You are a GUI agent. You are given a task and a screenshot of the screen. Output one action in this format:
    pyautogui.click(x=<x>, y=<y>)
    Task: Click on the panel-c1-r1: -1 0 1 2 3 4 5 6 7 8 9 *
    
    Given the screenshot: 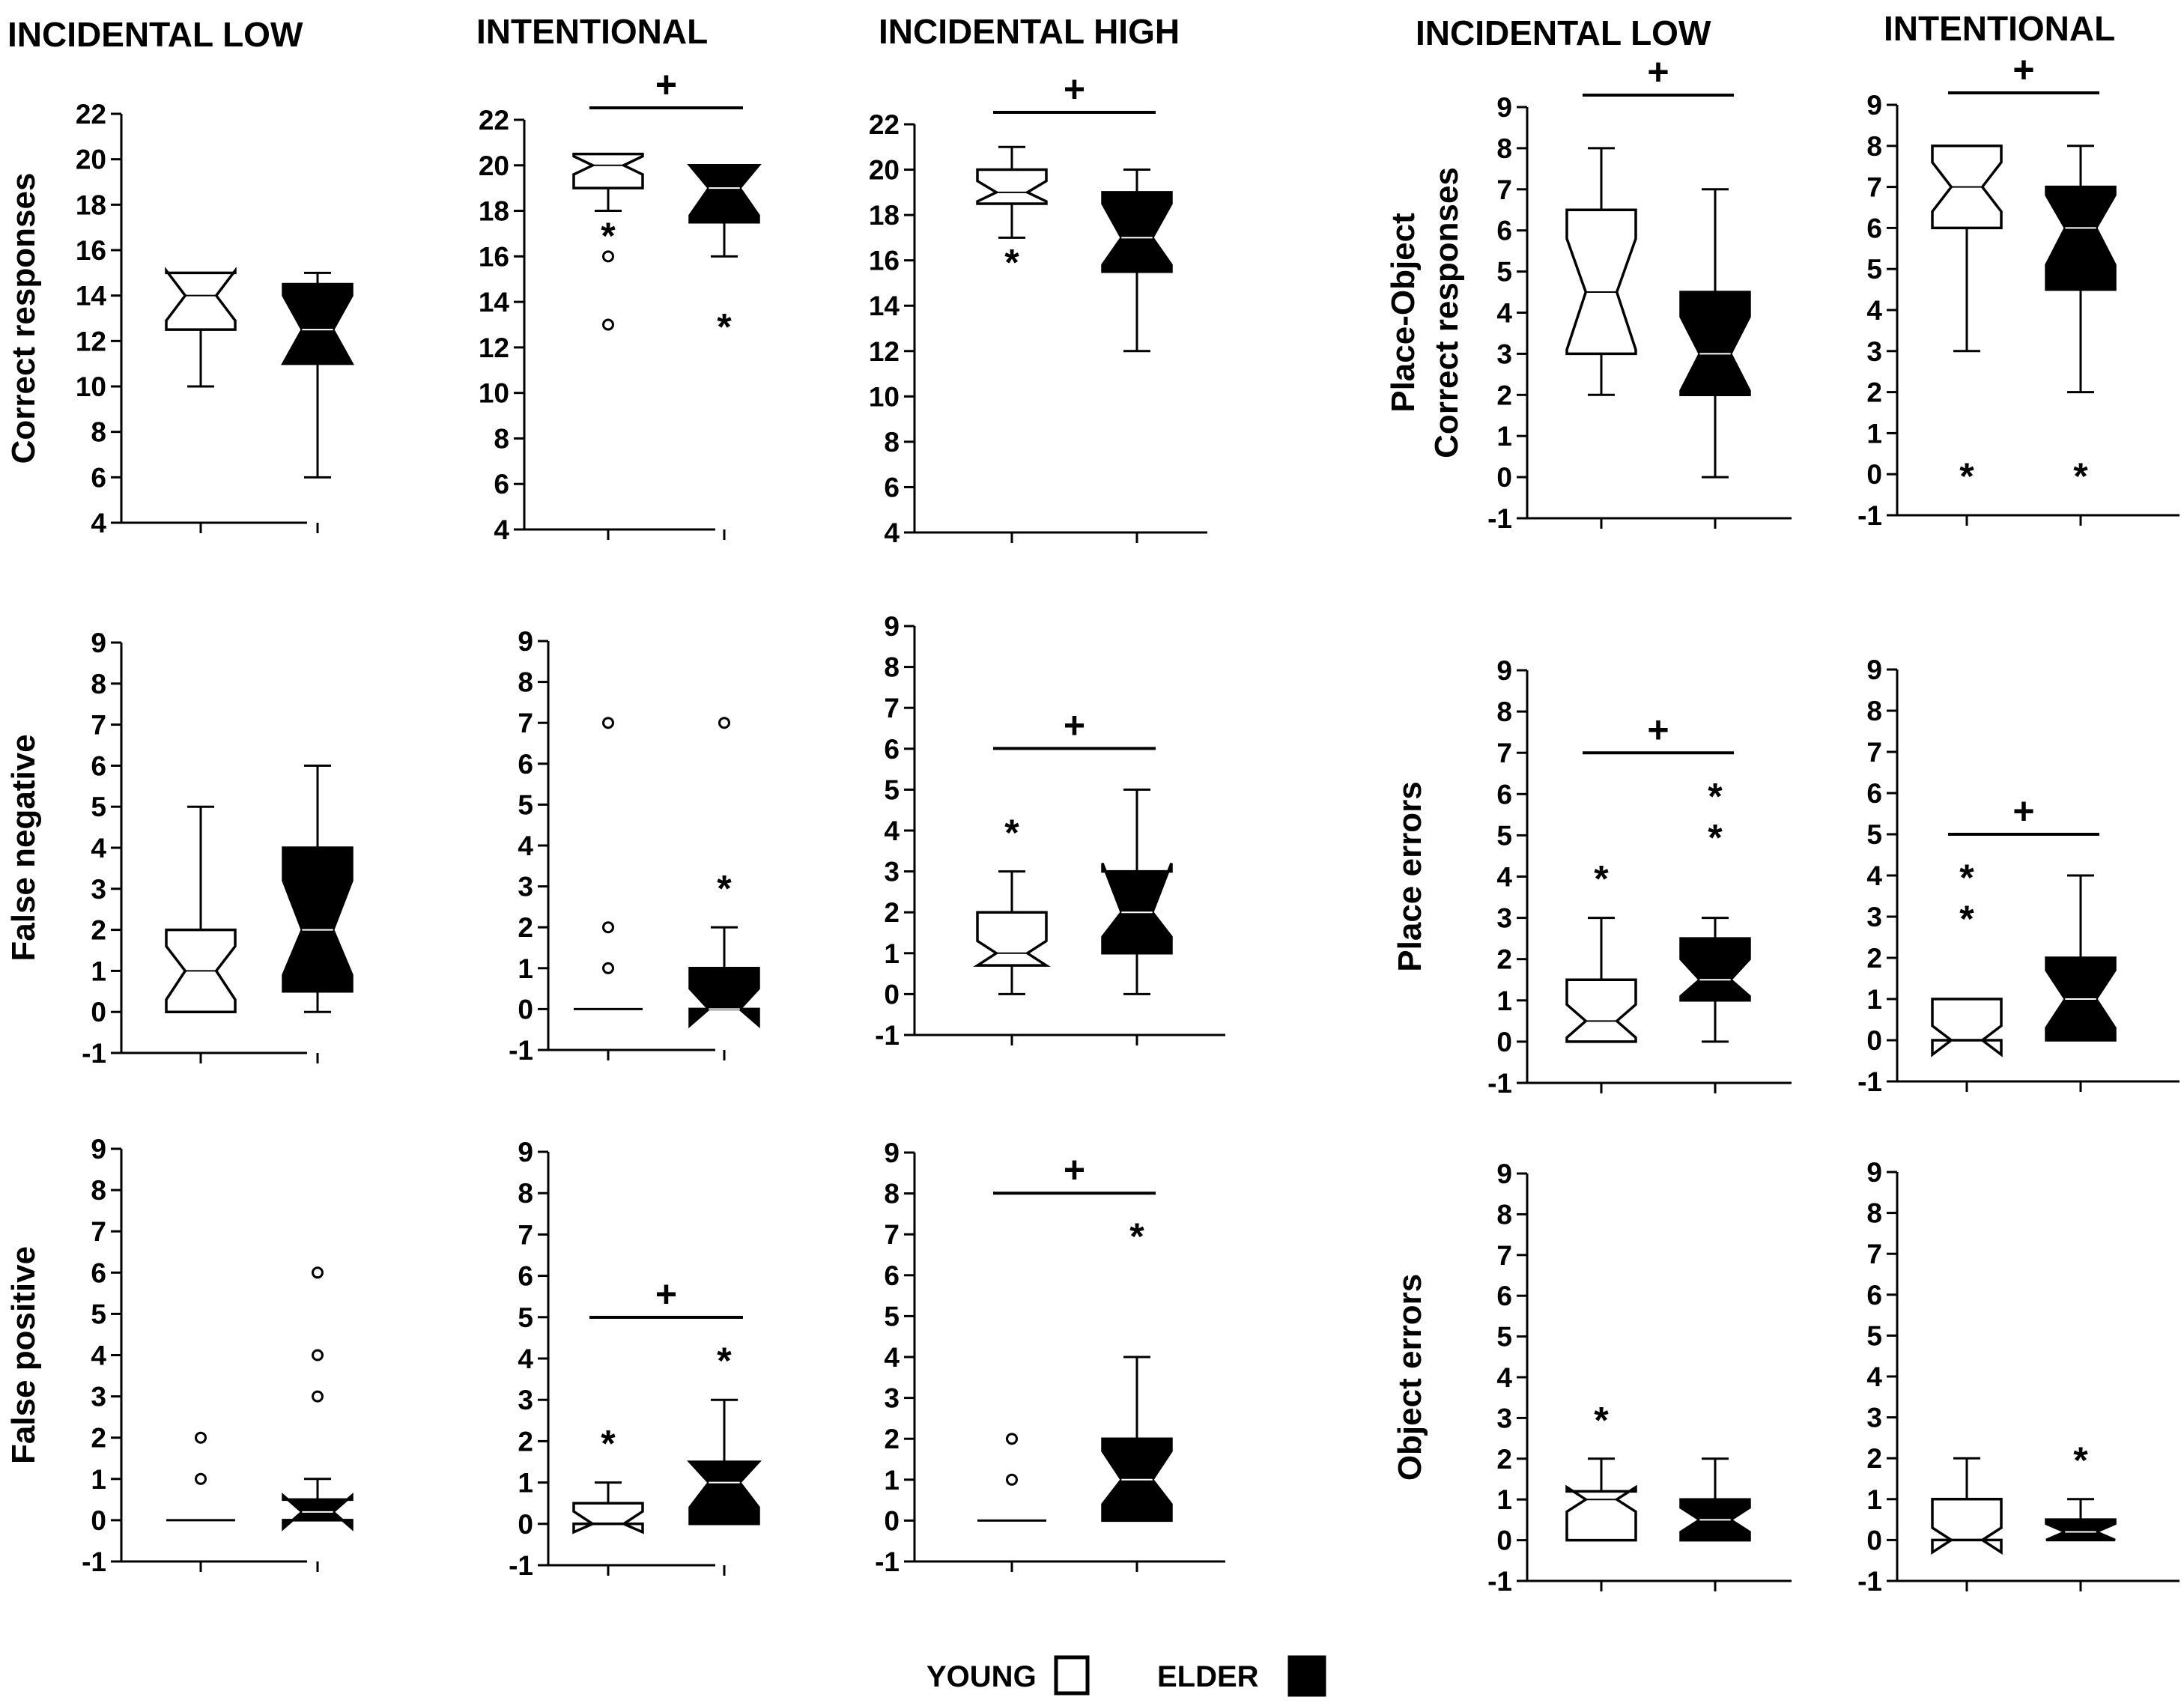 What is the action you would take?
    pyautogui.click(x=634, y=846)
    